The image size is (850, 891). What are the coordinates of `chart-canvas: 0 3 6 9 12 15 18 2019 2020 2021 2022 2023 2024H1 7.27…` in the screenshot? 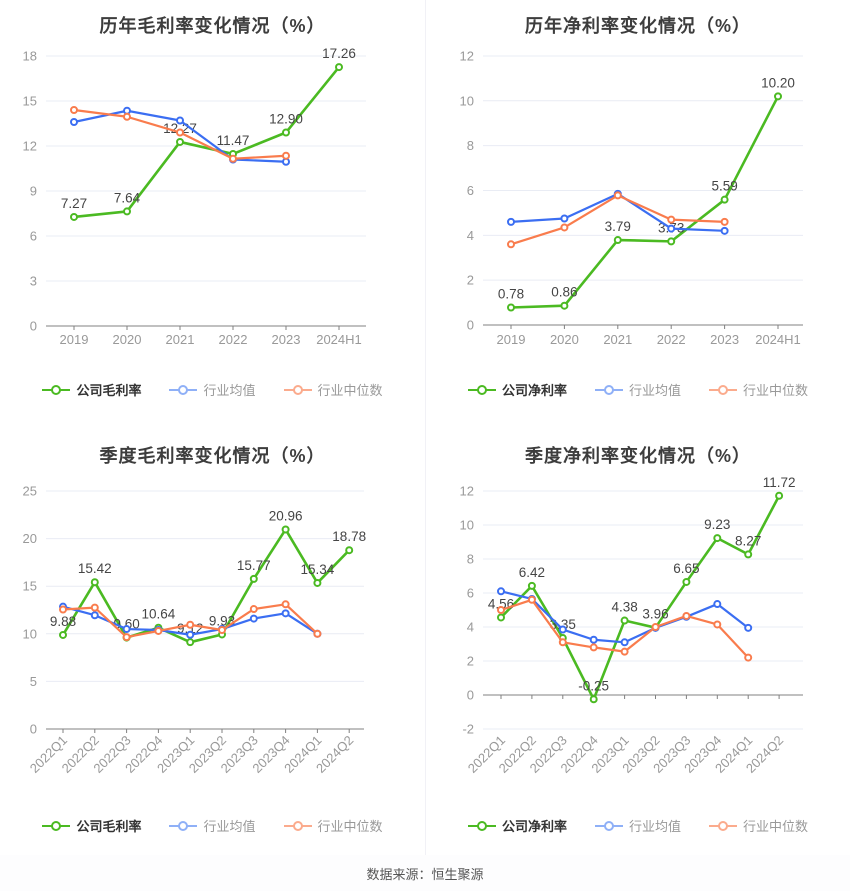 It's located at (194, 196).